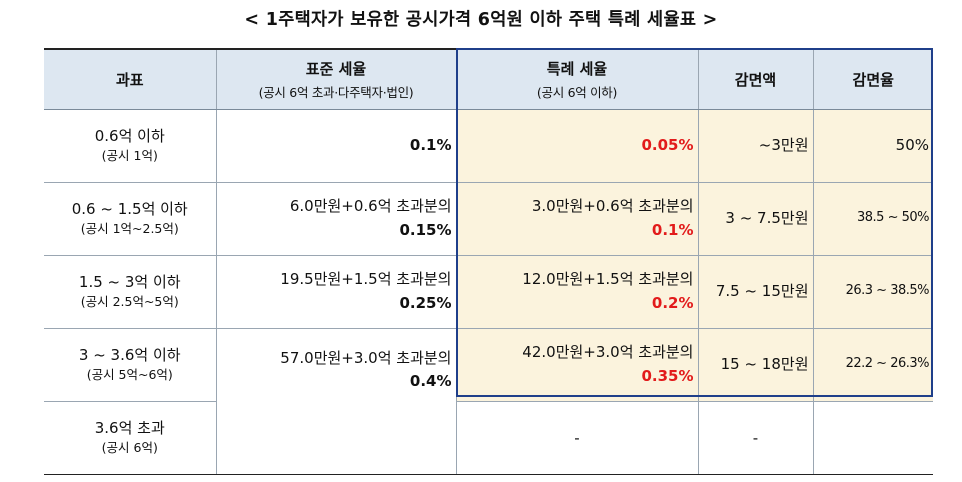  I want to click on header-special-sub: (공시 6억 이하), so click(577, 92).